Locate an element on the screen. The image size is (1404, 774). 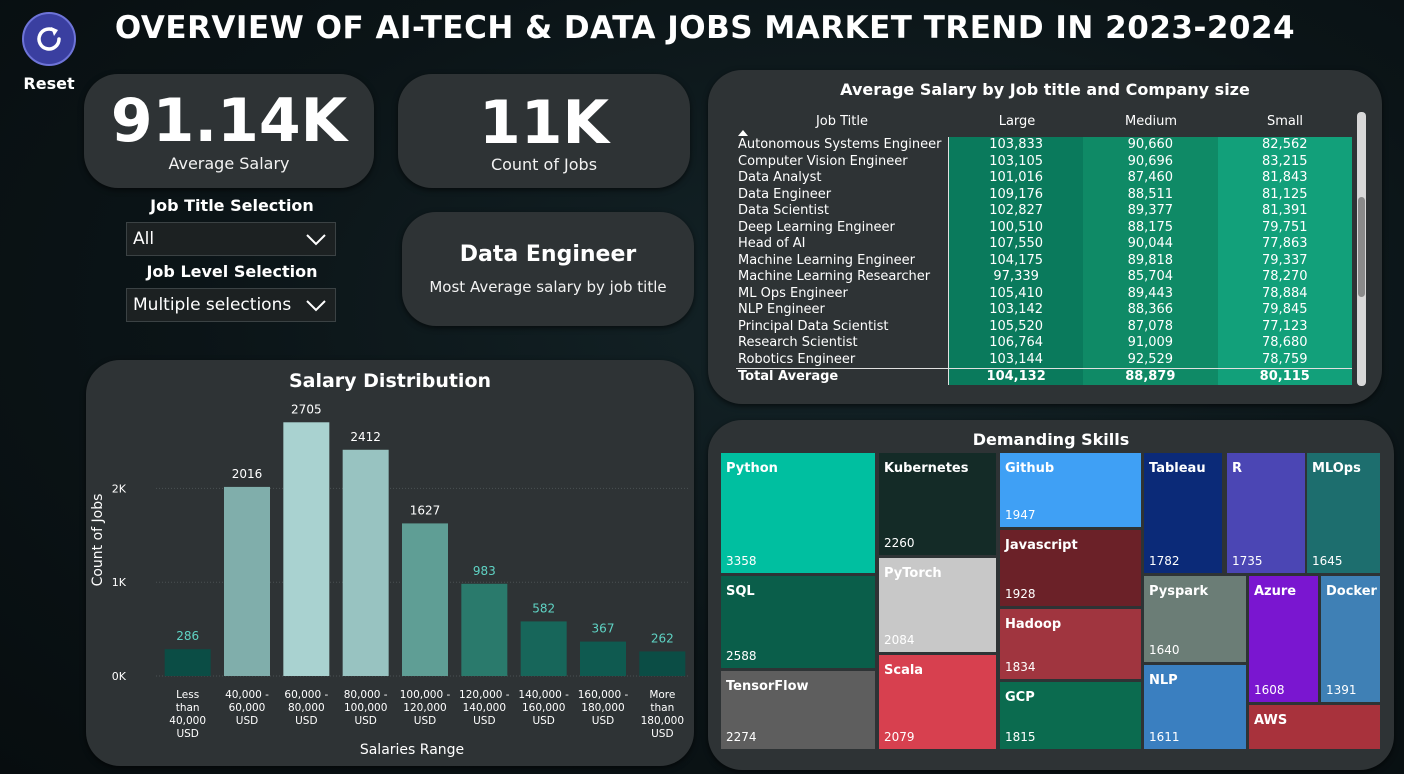
reset-button: Reset is located at coordinates (49, 54).